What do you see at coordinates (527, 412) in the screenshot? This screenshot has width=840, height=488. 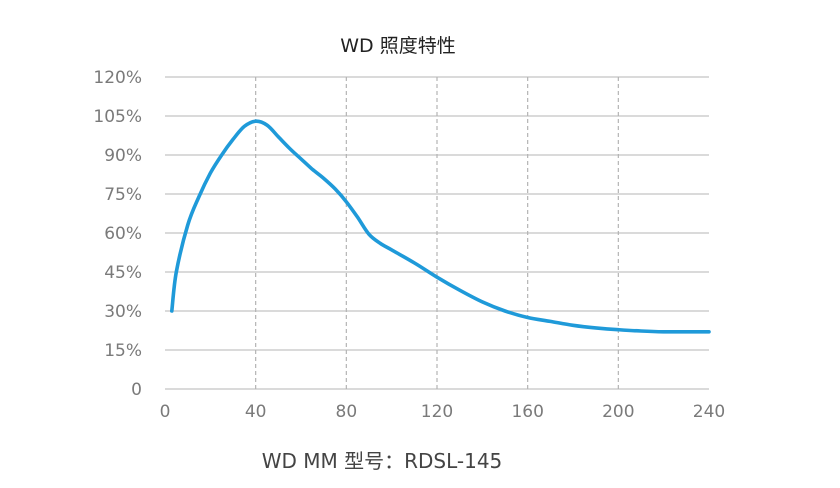 I see `x-tick-label: 160` at bounding box center [527, 412].